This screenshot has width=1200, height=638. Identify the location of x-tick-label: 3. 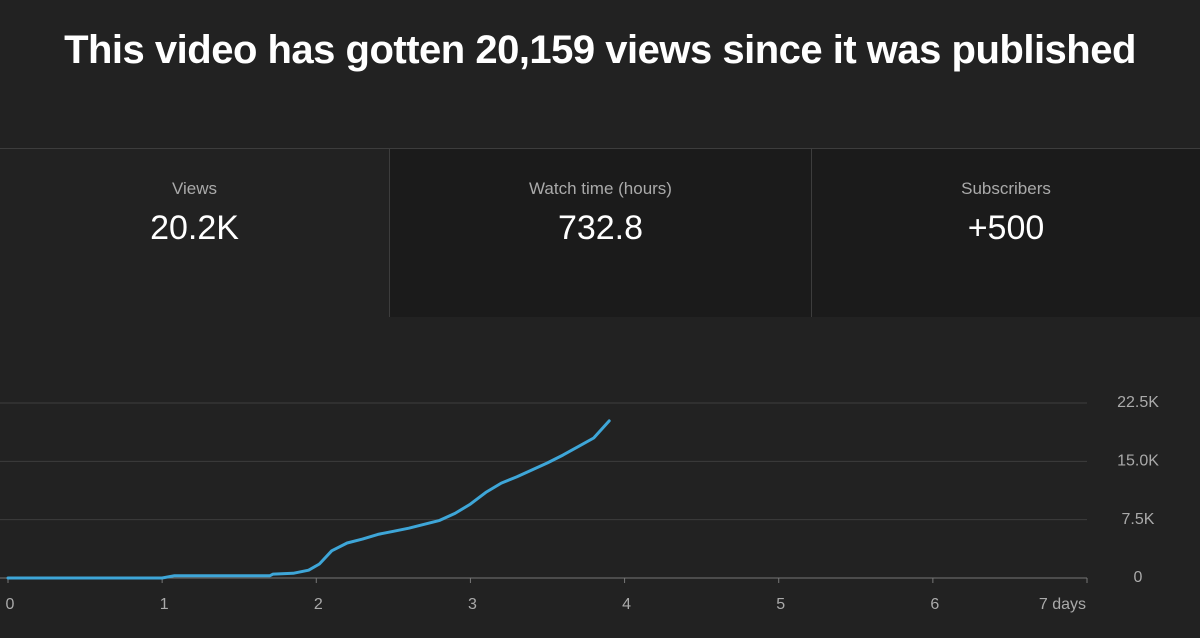
(472, 604).